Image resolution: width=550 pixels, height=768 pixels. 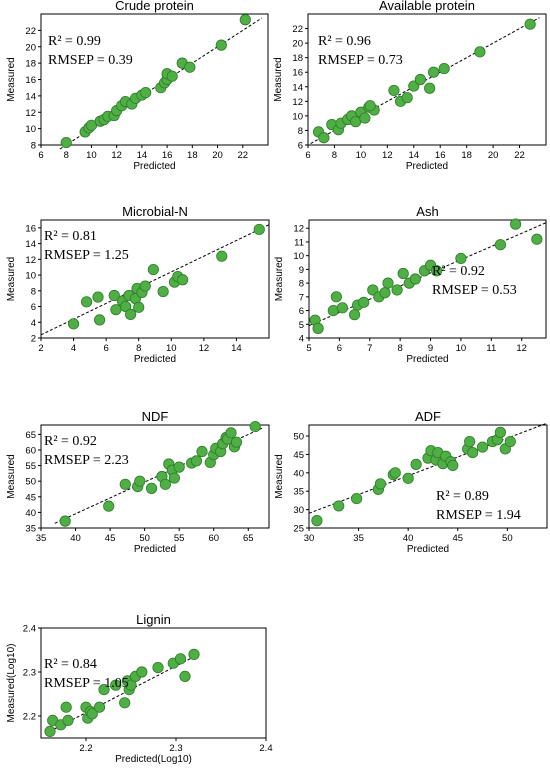 What do you see at coordinates (40, 348) in the screenshot?
I see `x-tick-label: 2` at bounding box center [40, 348].